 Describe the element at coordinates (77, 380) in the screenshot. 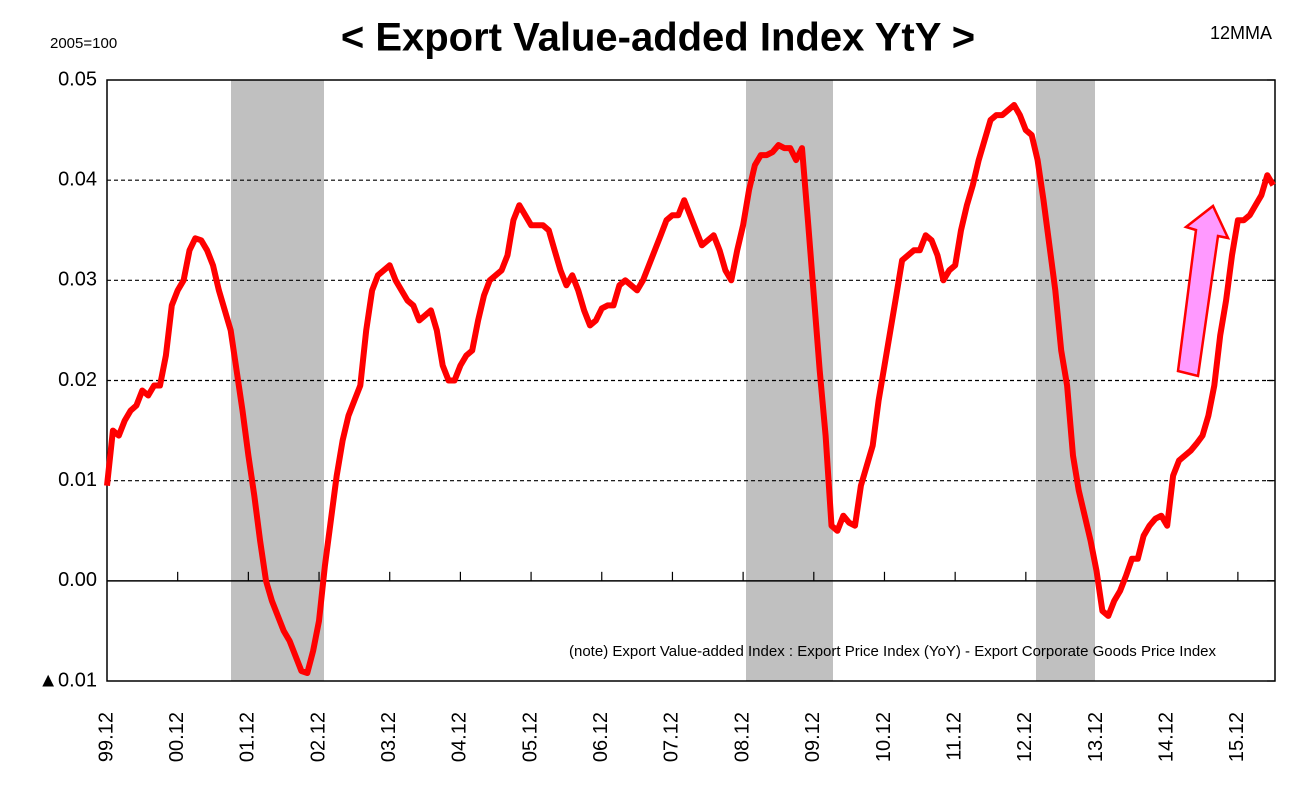

I see `y-tick-label: 0.02` at that location.